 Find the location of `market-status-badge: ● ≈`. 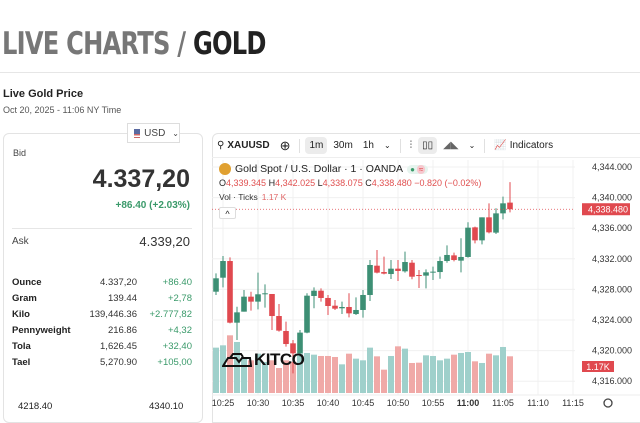

market-status-badge: ● ≈ is located at coordinates (418, 169).